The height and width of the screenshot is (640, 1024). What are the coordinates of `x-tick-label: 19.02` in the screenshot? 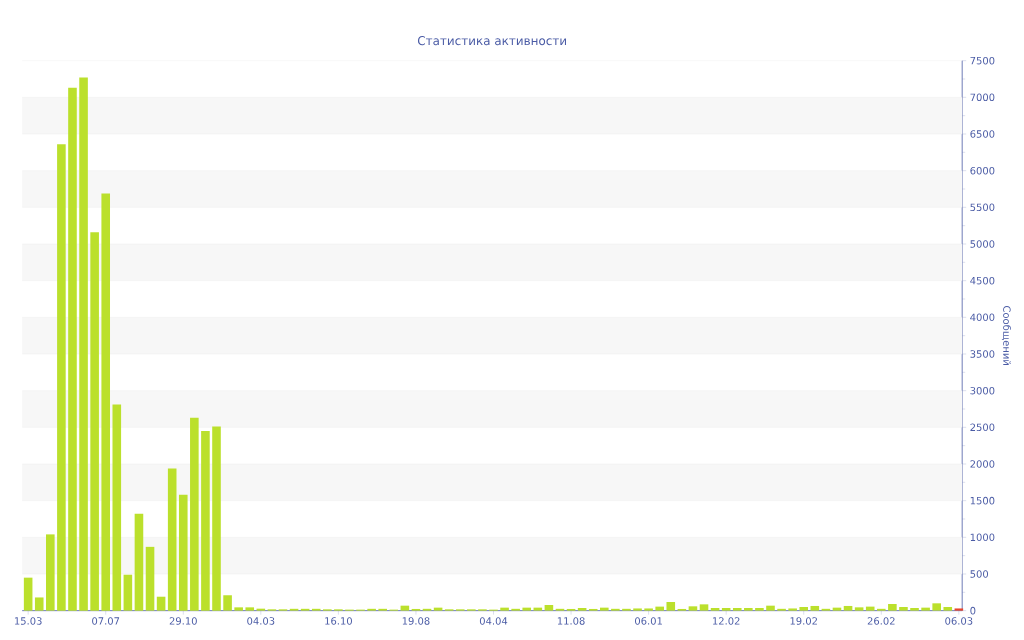 It's located at (803, 621).